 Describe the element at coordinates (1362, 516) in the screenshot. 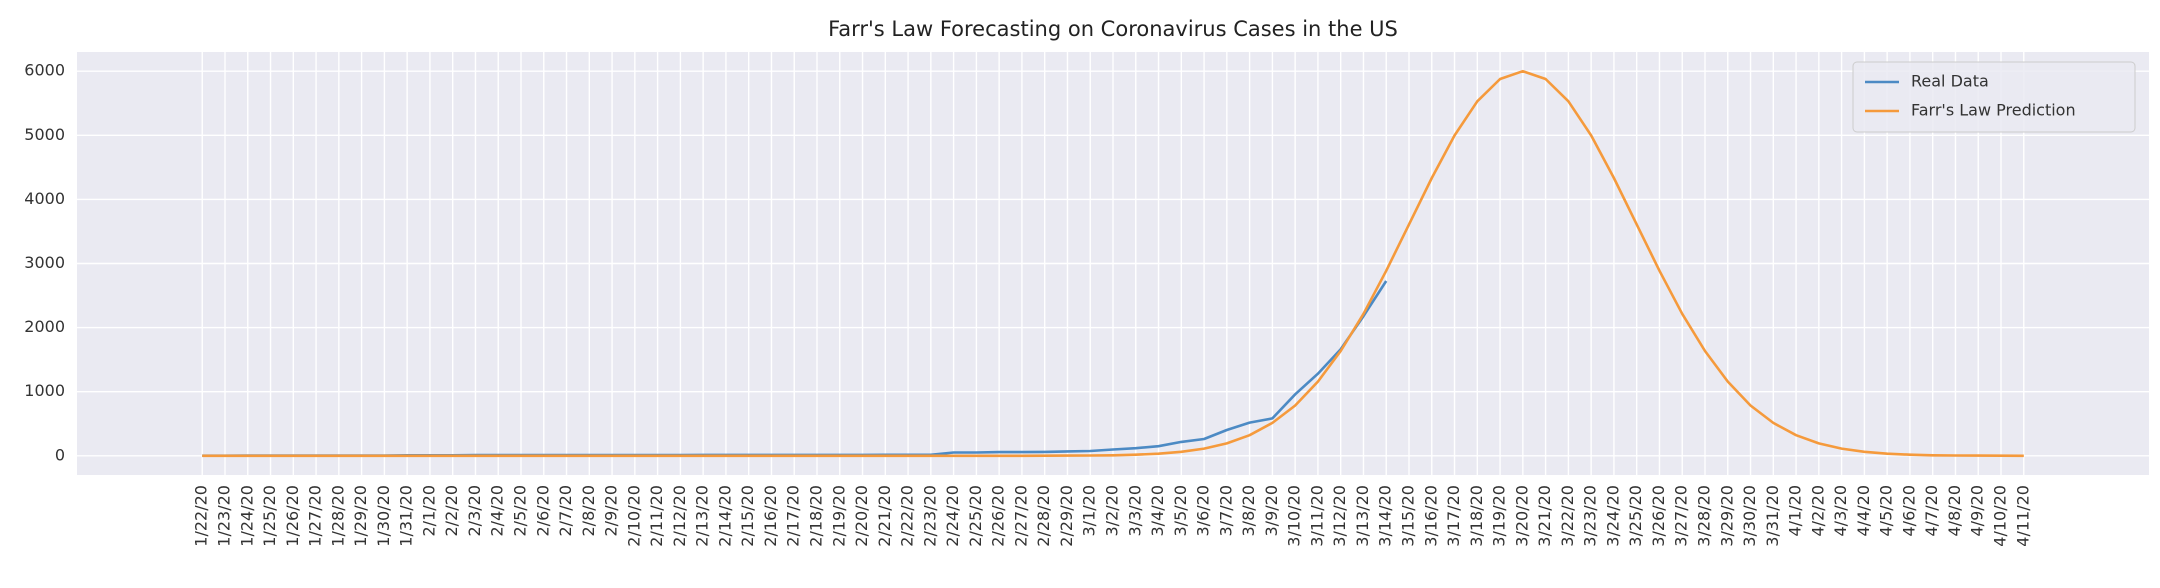

I see `x-tick-label: 3/13/20` at that location.